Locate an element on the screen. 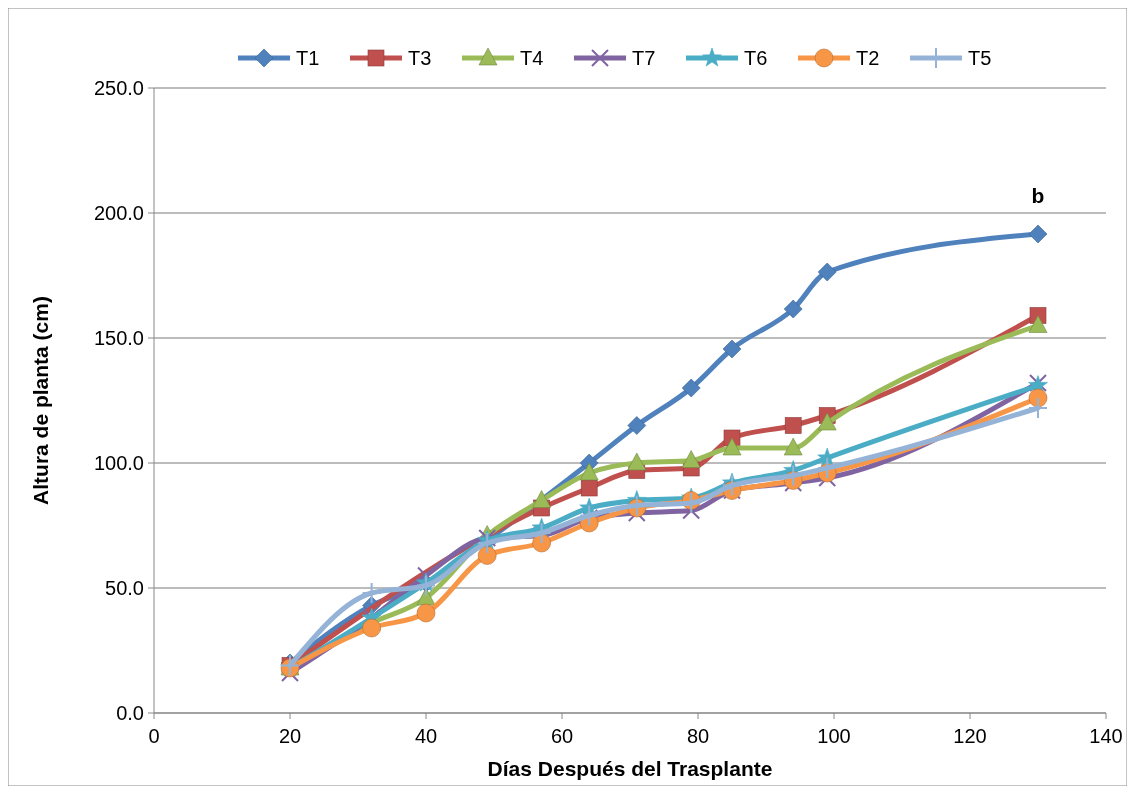 The image size is (1135, 794). y-tick-label: 200.0 is located at coordinates (118, 213).